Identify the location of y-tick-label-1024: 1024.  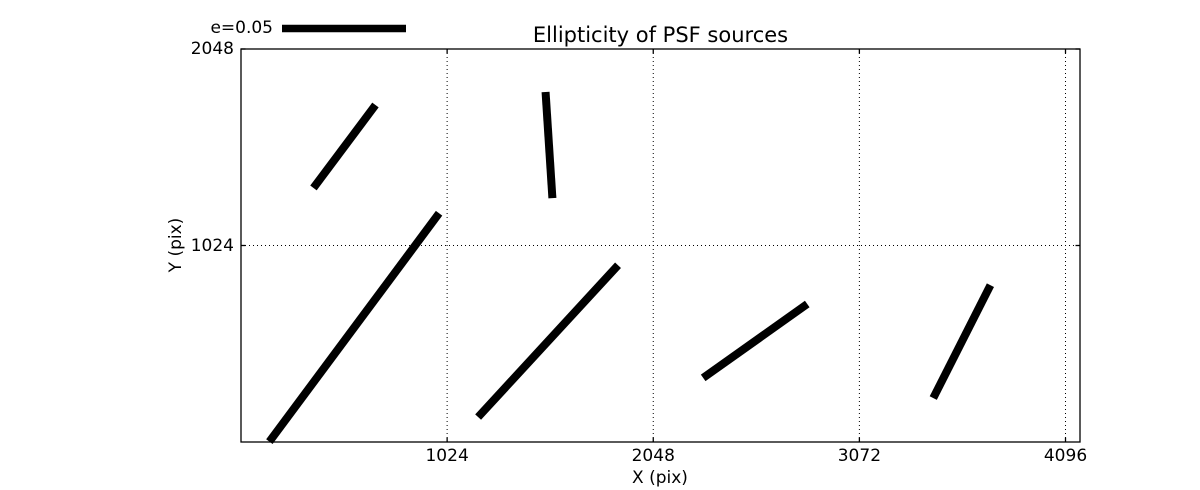
(212, 245).